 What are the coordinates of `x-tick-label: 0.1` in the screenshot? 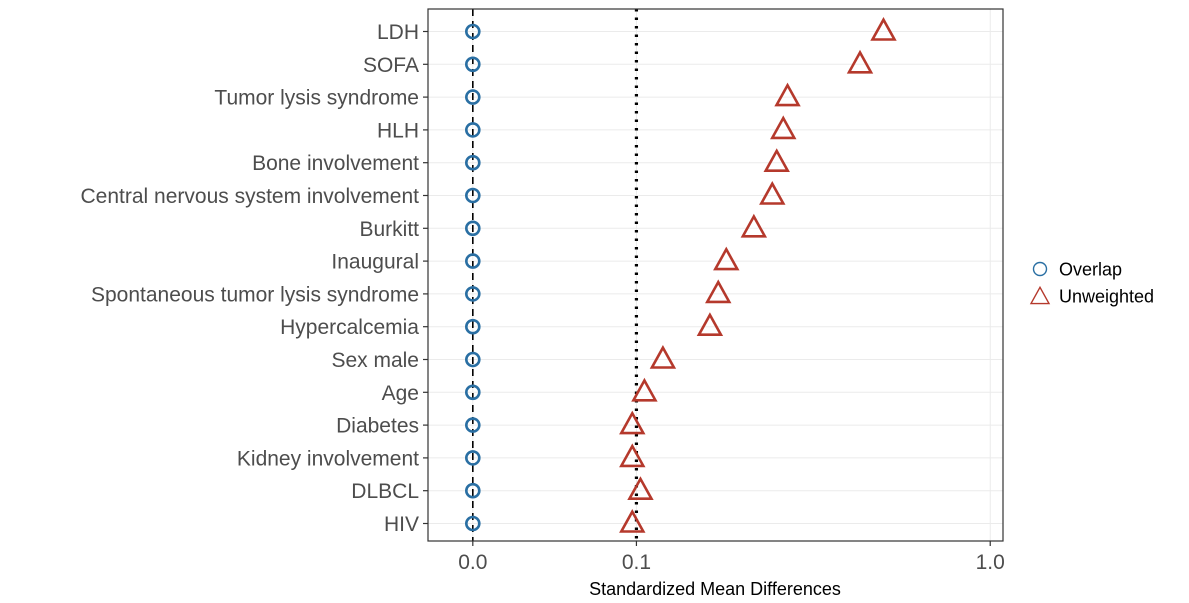 It's located at (636, 562).